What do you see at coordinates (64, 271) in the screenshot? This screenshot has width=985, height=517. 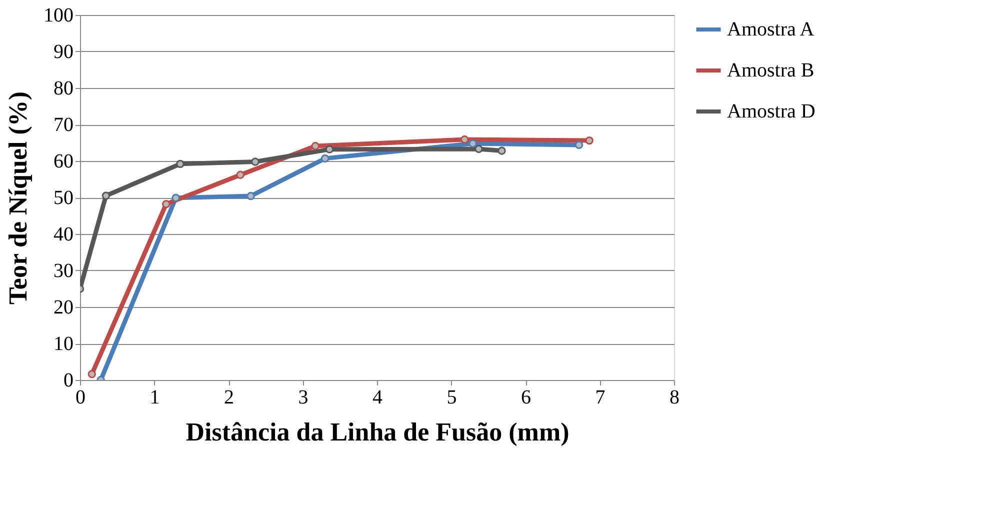 I see `y-tick-label: 30` at bounding box center [64, 271].